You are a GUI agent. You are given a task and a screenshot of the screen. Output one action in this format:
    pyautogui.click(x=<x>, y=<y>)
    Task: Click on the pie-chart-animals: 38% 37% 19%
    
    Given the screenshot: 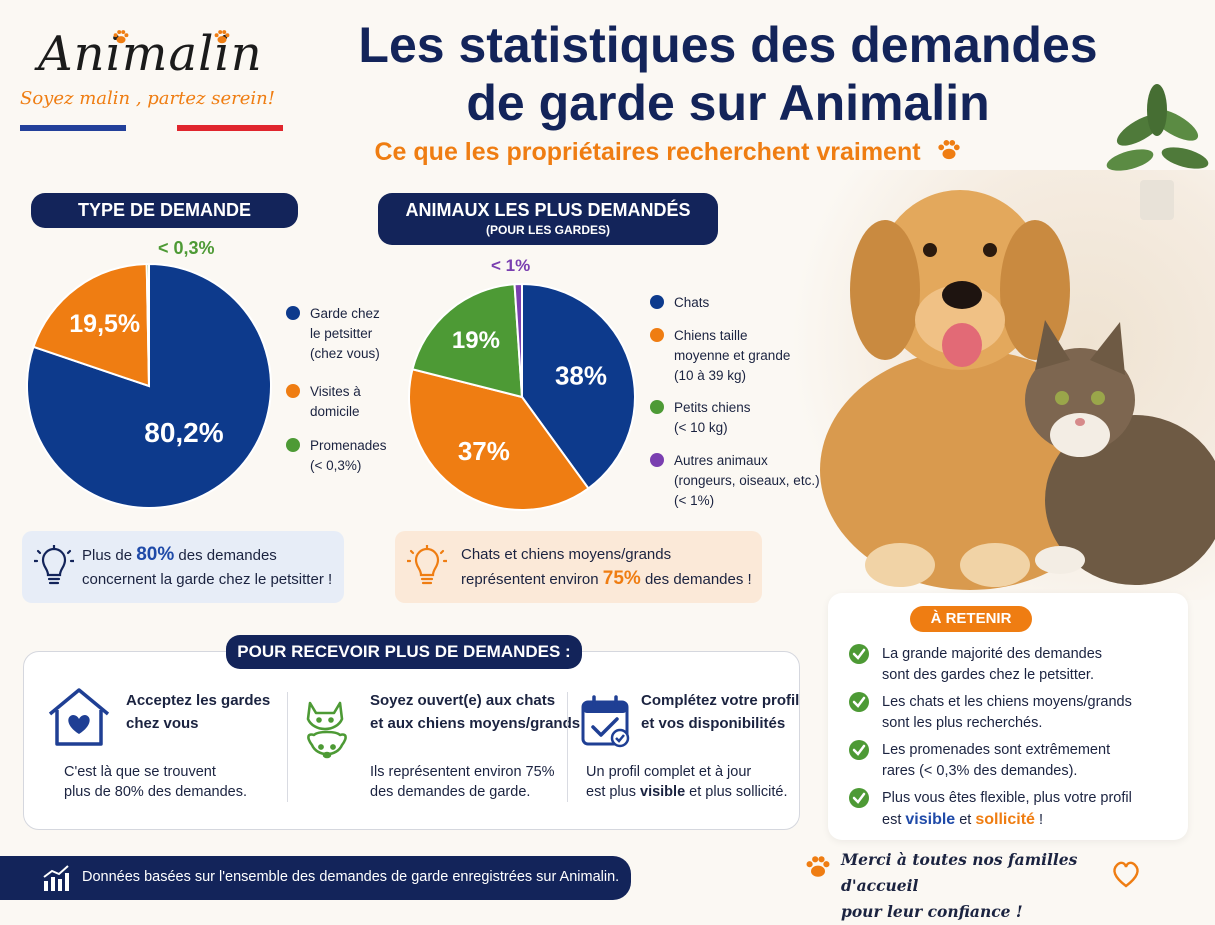 What is the action you would take?
    pyautogui.click(x=522, y=396)
    